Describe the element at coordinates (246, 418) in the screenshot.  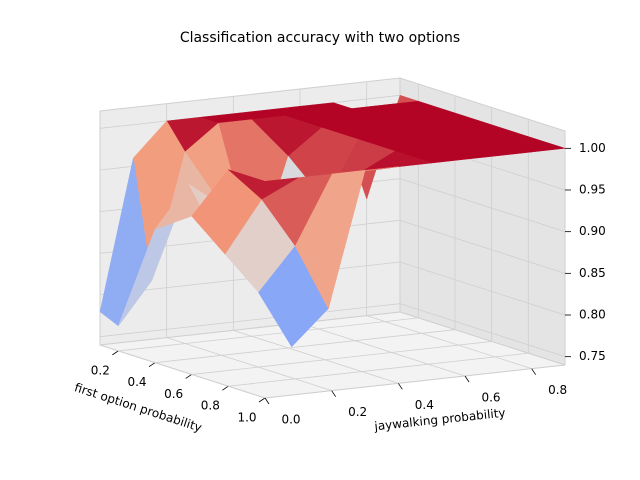
I see `x-tick-label: 1.0` at that location.